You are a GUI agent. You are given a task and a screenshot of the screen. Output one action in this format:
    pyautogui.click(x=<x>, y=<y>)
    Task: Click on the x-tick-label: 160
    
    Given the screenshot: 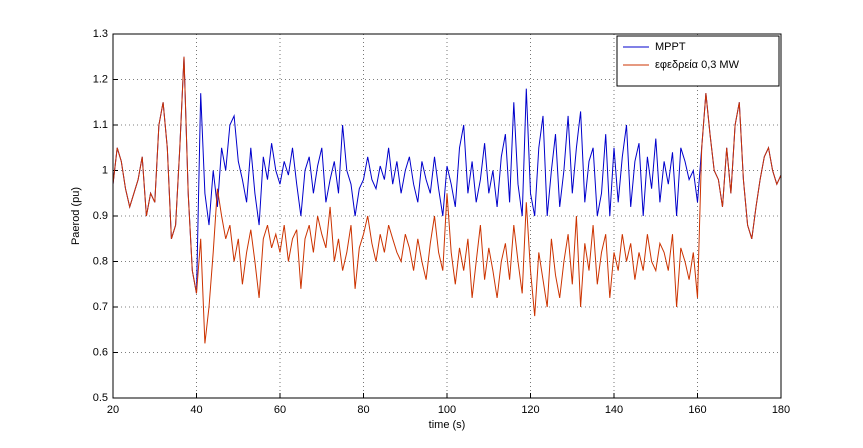 What is the action you would take?
    pyautogui.click(x=697, y=410)
    